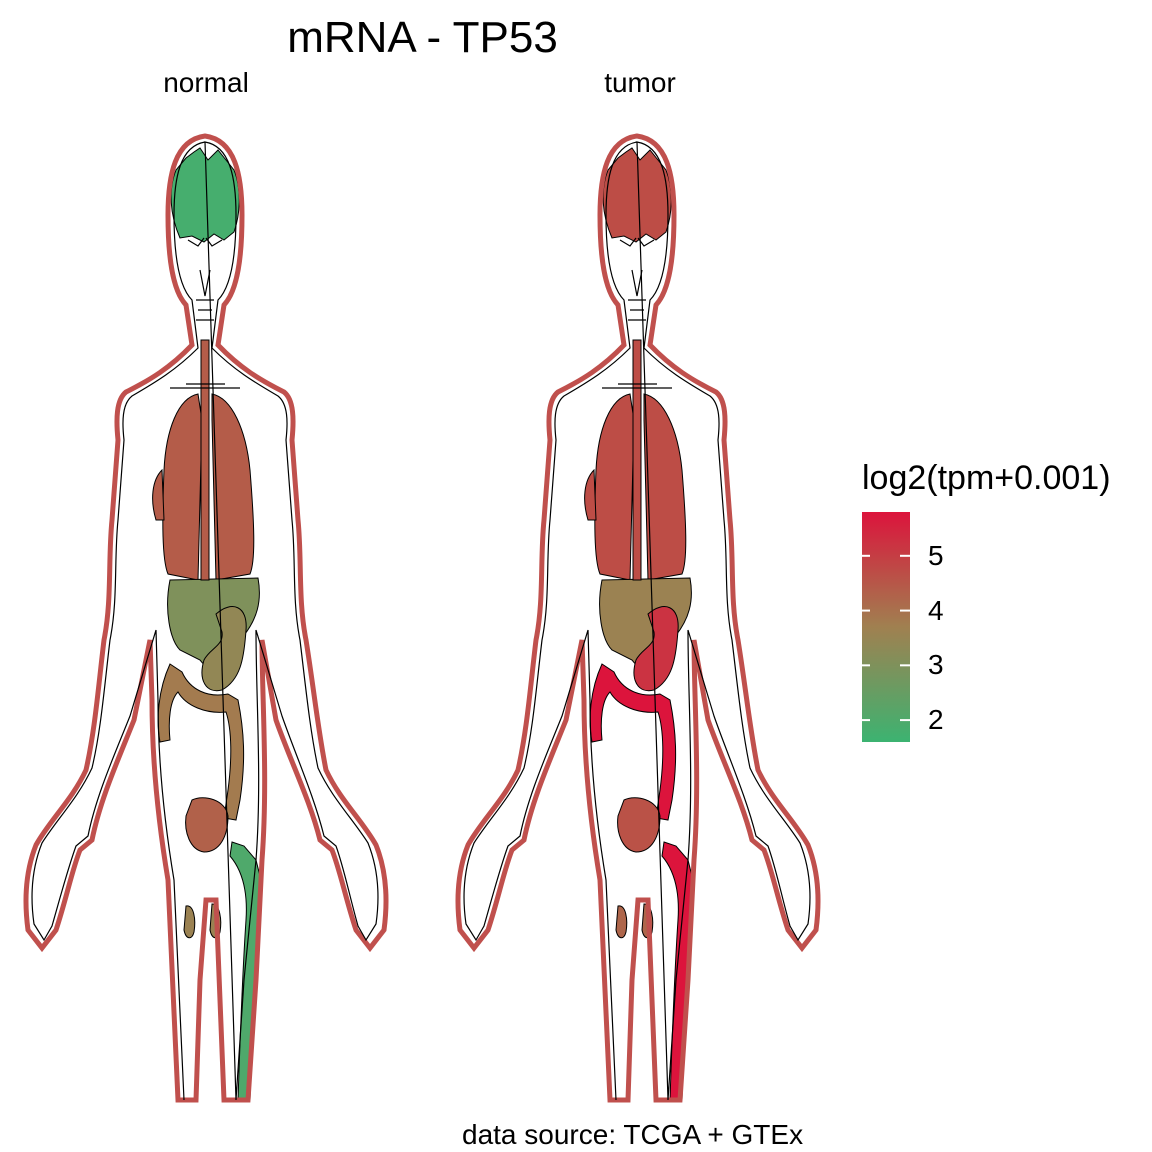  Describe the element at coordinates (205, 460) in the screenshot. I see `trachea-normal` at that location.